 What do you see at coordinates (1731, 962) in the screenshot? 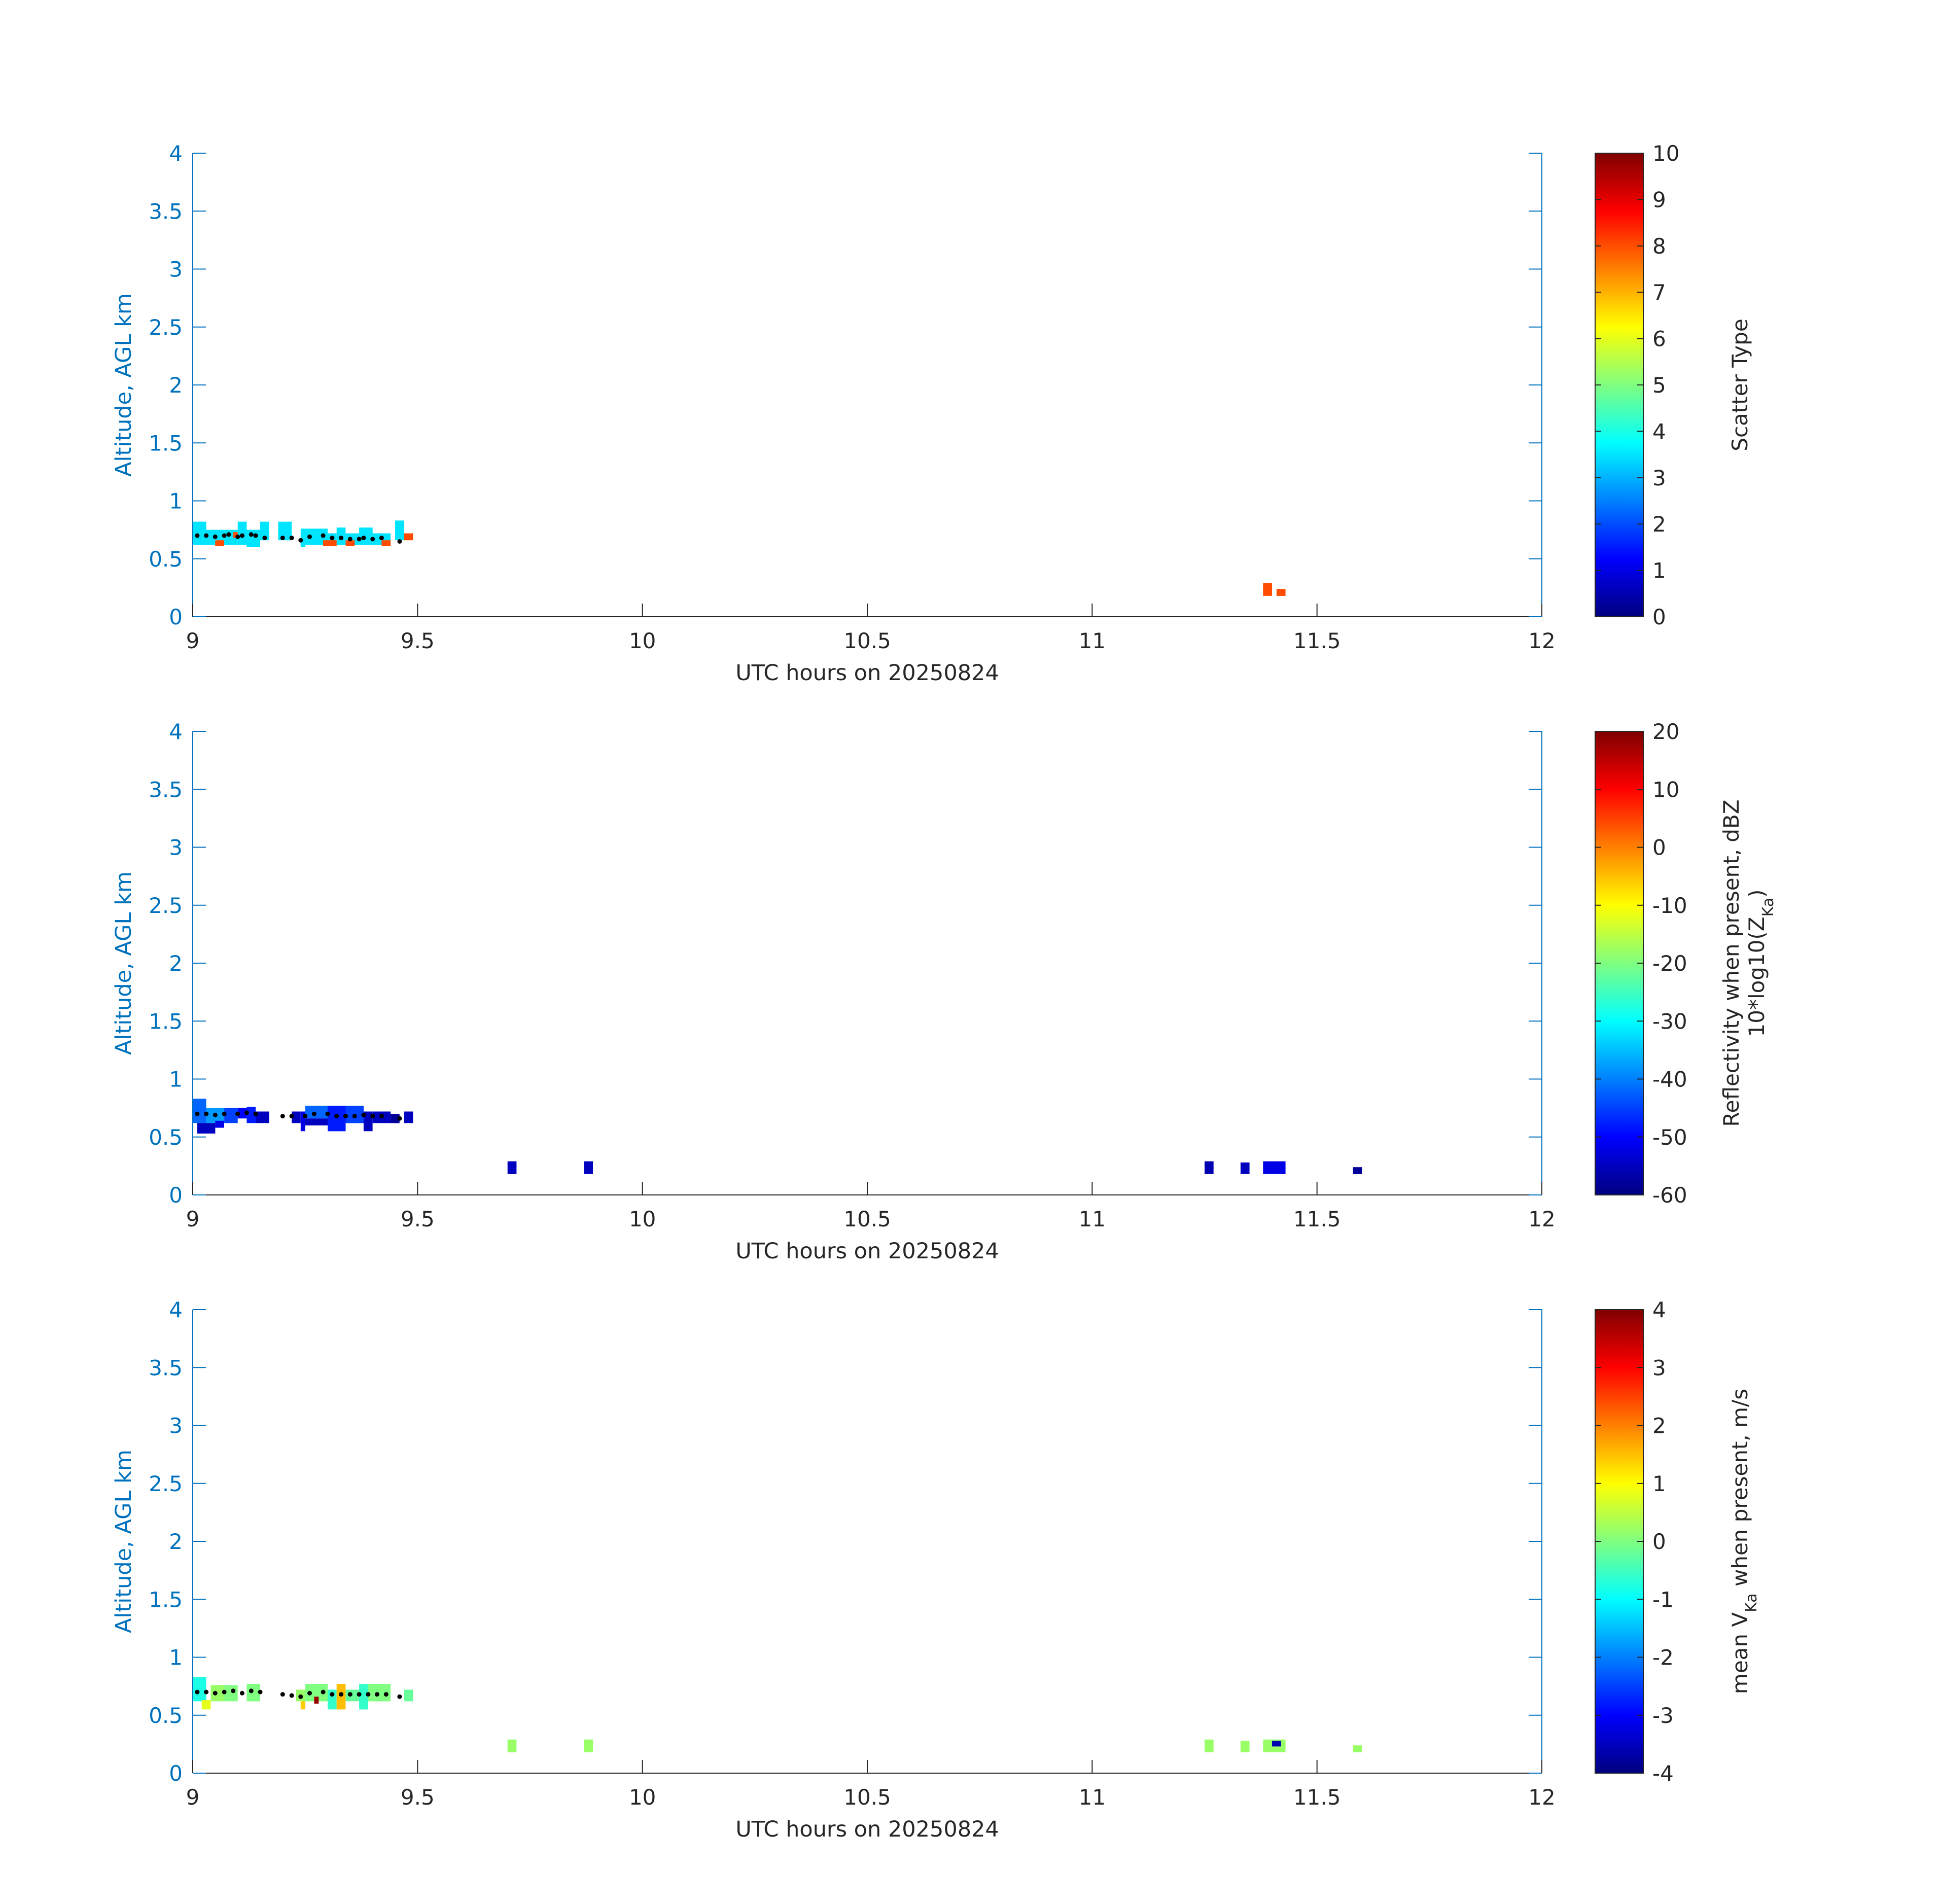
I see `colorbar-label: Reflectivity when present, dBZ` at bounding box center [1731, 962].